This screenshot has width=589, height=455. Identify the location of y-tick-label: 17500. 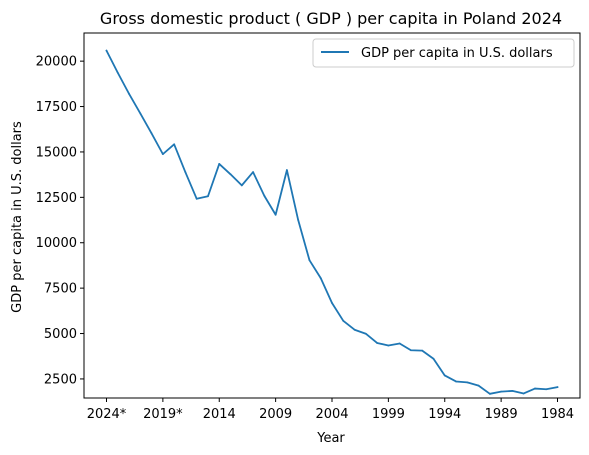
(56, 107).